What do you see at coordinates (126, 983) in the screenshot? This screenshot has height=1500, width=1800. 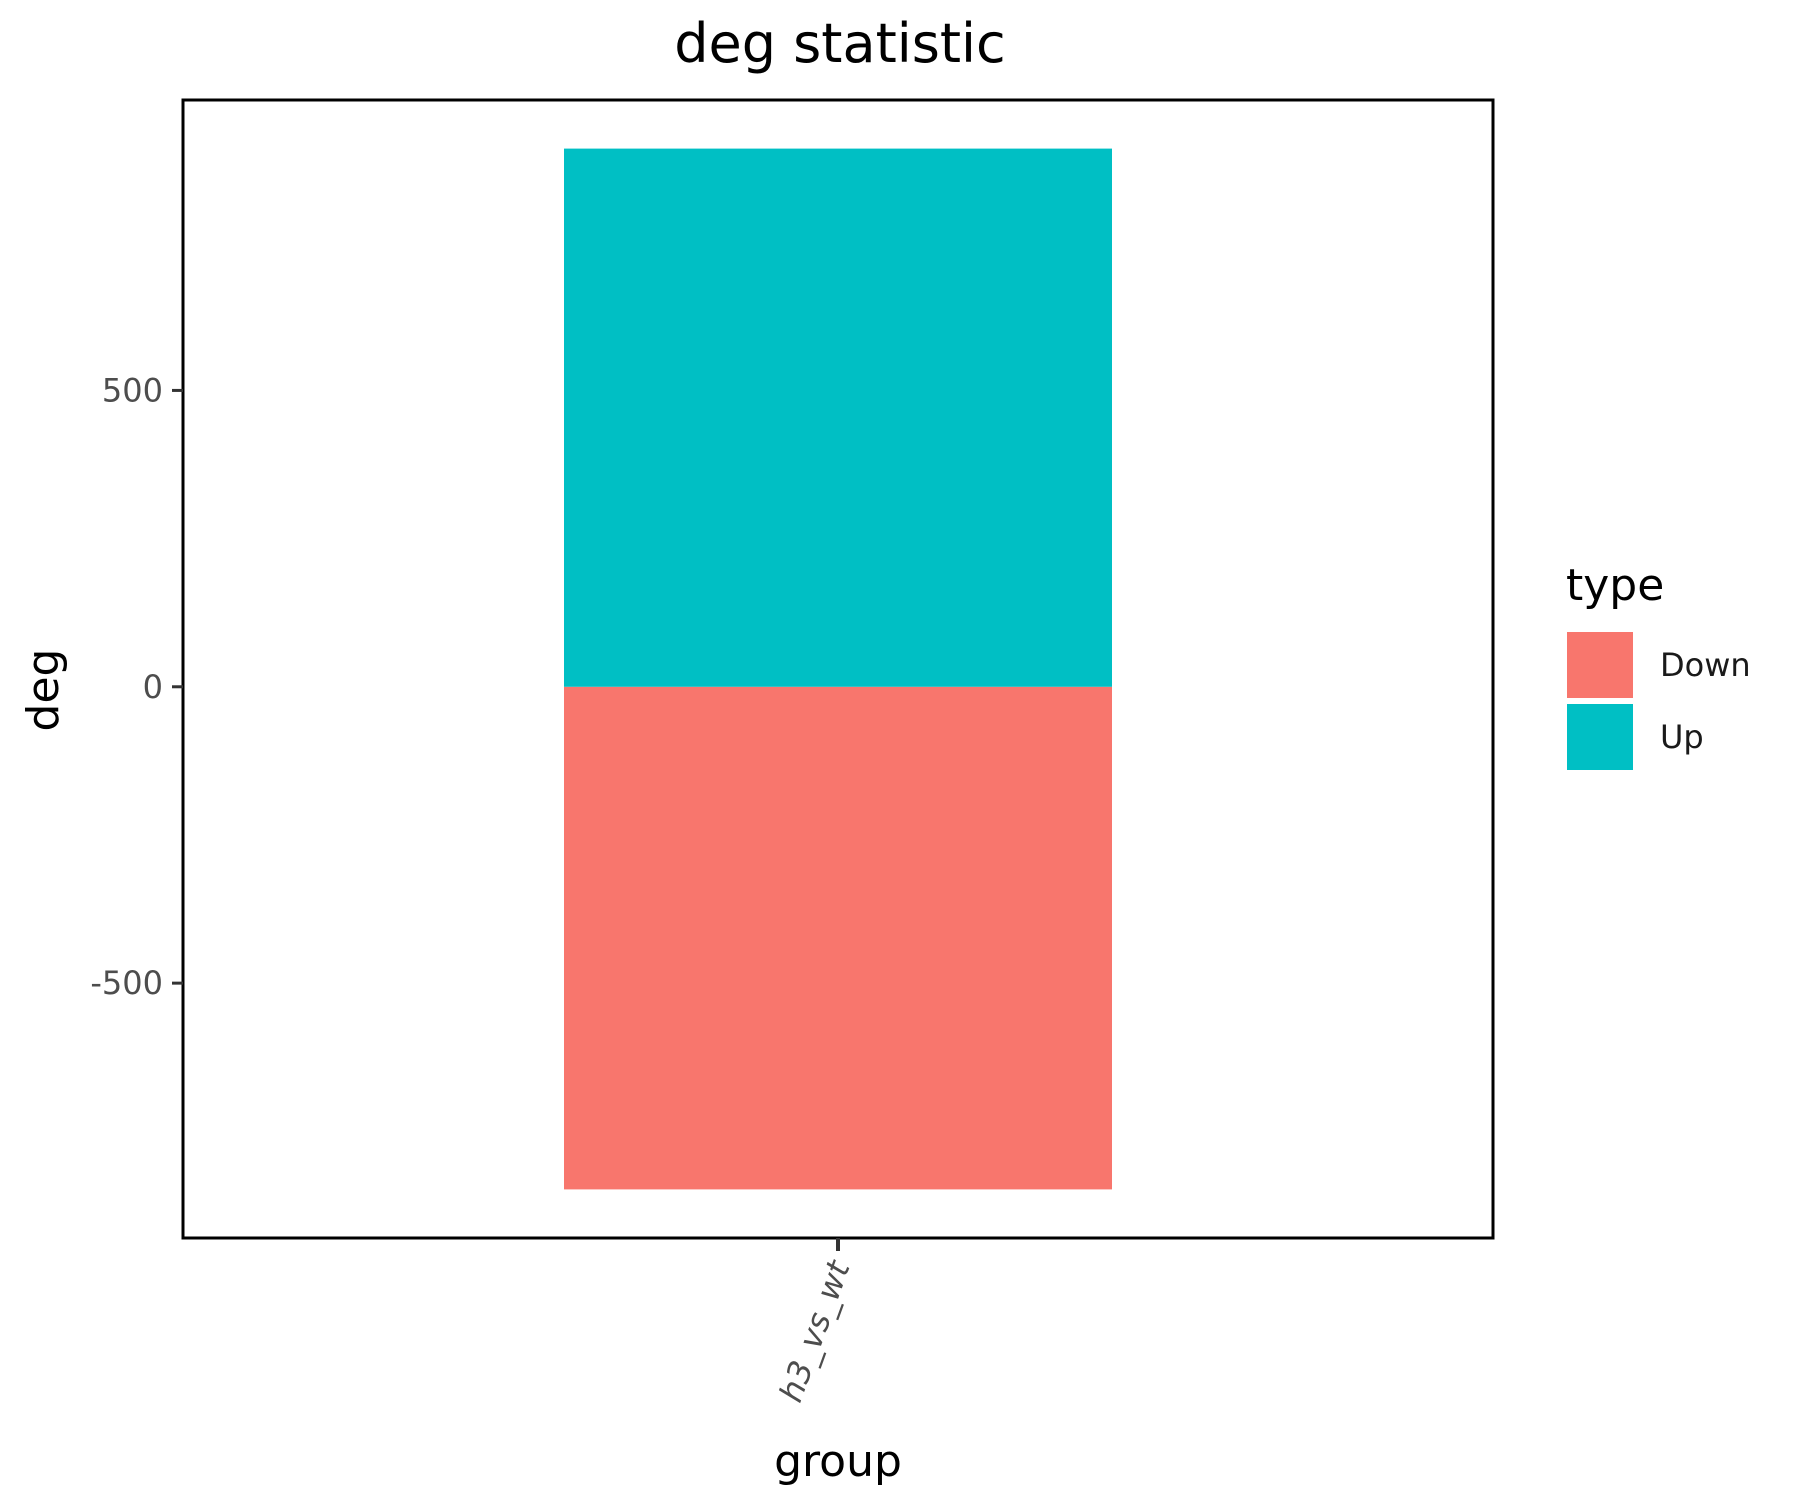 I see `y-tick-label: -500` at bounding box center [126, 983].